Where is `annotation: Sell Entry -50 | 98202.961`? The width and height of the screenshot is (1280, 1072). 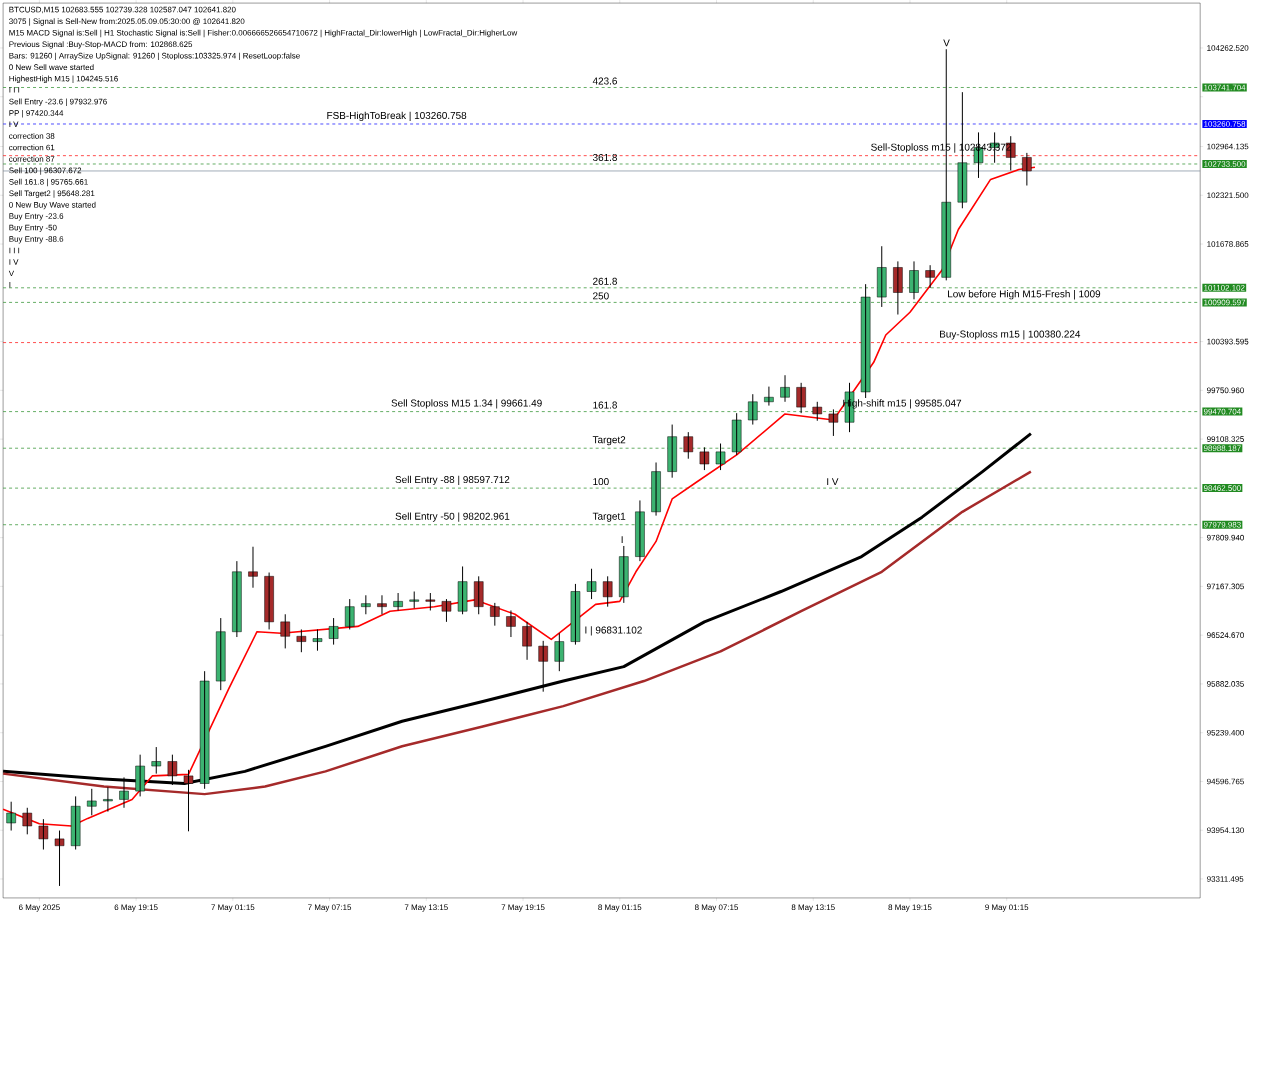 annotation: Sell Entry -50 | 98202.961 is located at coordinates (452, 517).